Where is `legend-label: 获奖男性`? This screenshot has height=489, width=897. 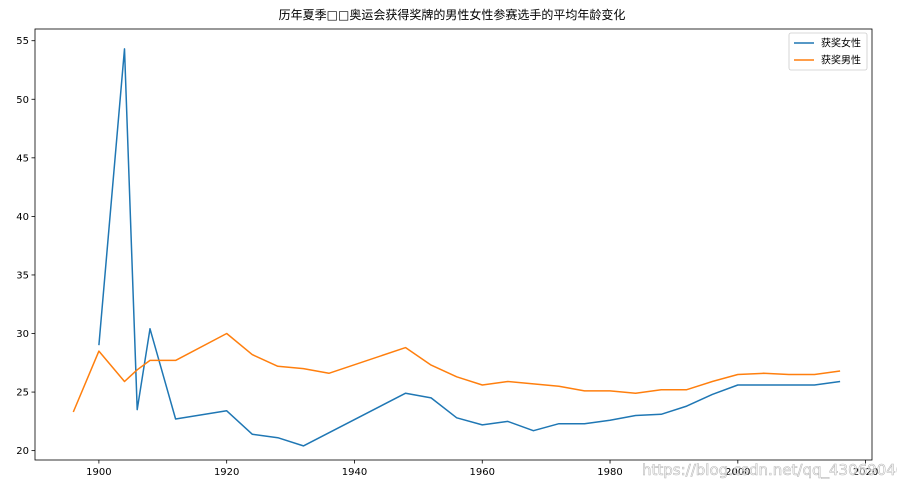
legend-label: 获奖男性 is located at coordinates (841, 60).